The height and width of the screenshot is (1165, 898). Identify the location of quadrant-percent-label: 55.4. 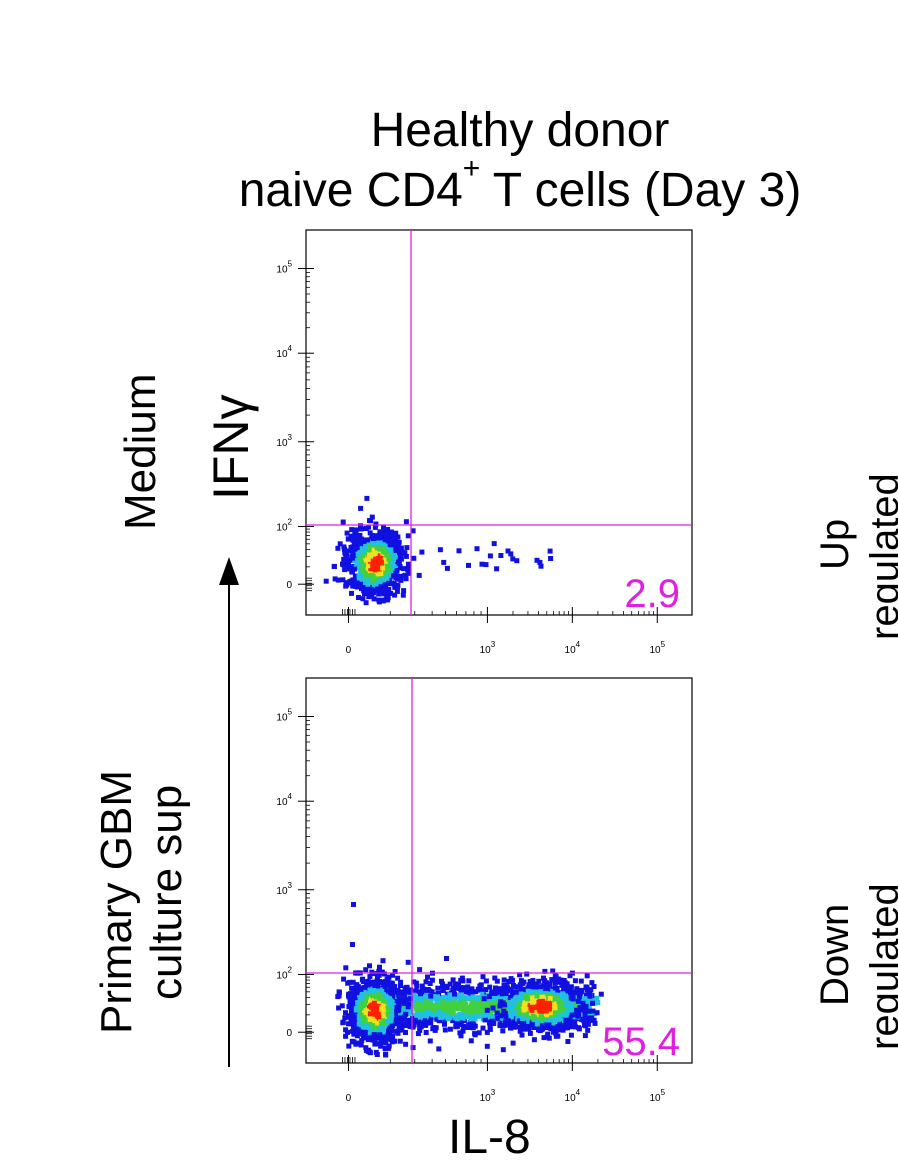
(641, 1042).